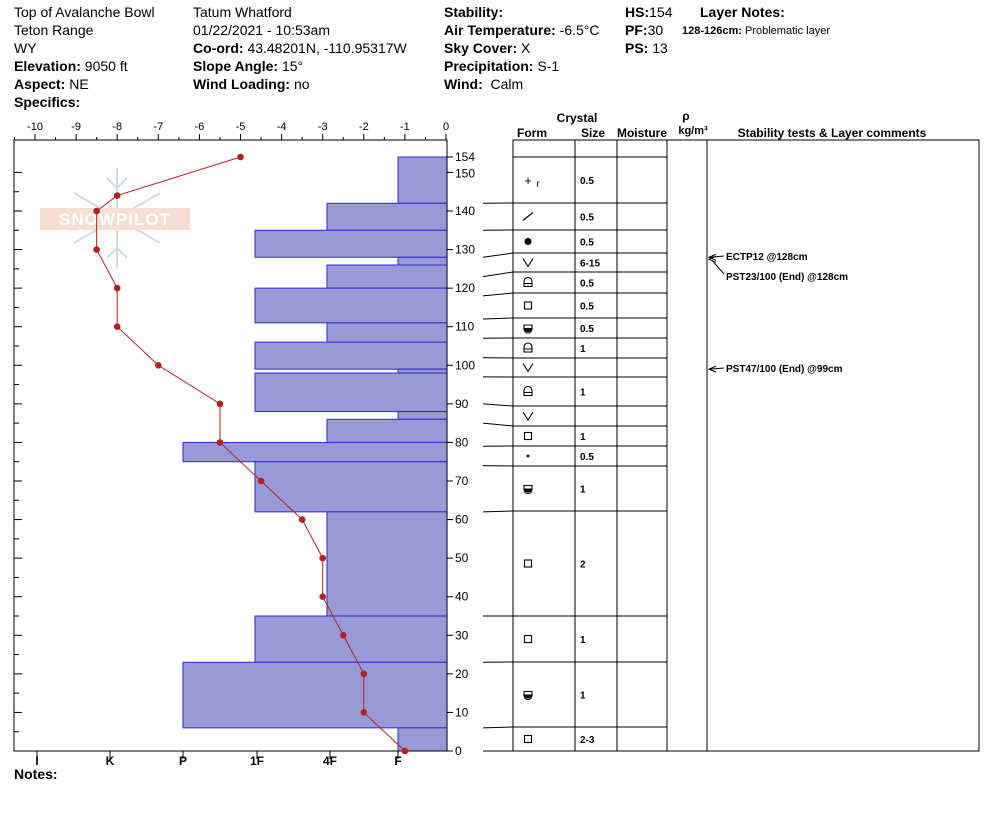 Image resolution: width=994 pixels, height=840 pixels. What do you see at coordinates (832, 133) in the screenshot?
I see `header-stability-tests: Stability tests & Layer comments` at bounding box center [832, 133].